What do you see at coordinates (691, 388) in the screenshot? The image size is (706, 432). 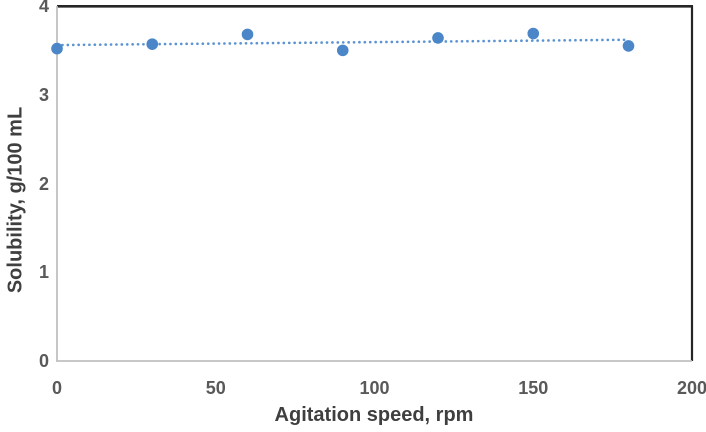 I see `x-tick-label: 200` at bounding box center [691, 388].